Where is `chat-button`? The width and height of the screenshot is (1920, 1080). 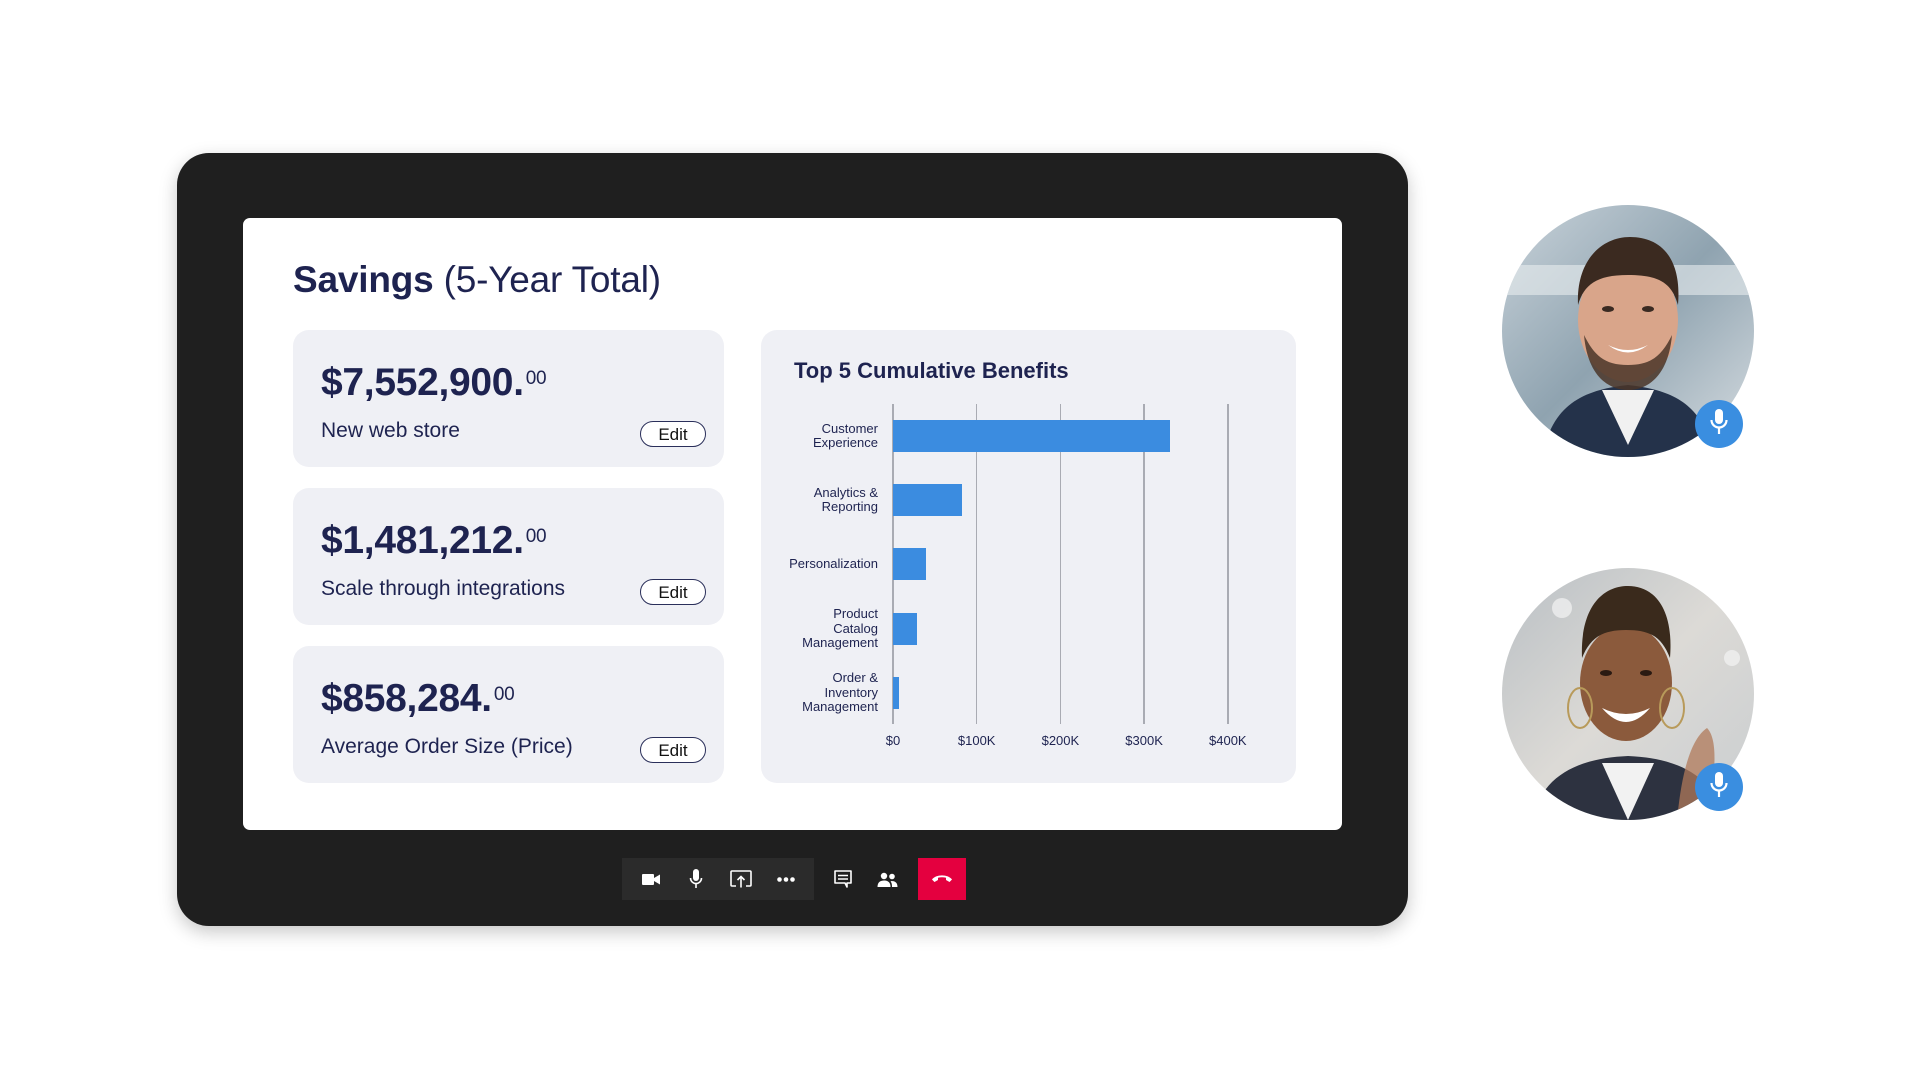 chat-button is located at coordinates (842, 879).